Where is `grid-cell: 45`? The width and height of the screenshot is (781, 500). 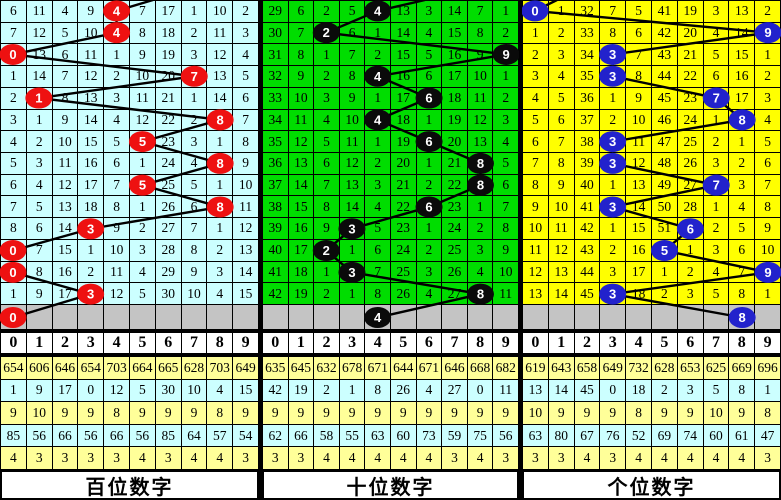 grid-cell: 45 is located at coordinates (664, 98).